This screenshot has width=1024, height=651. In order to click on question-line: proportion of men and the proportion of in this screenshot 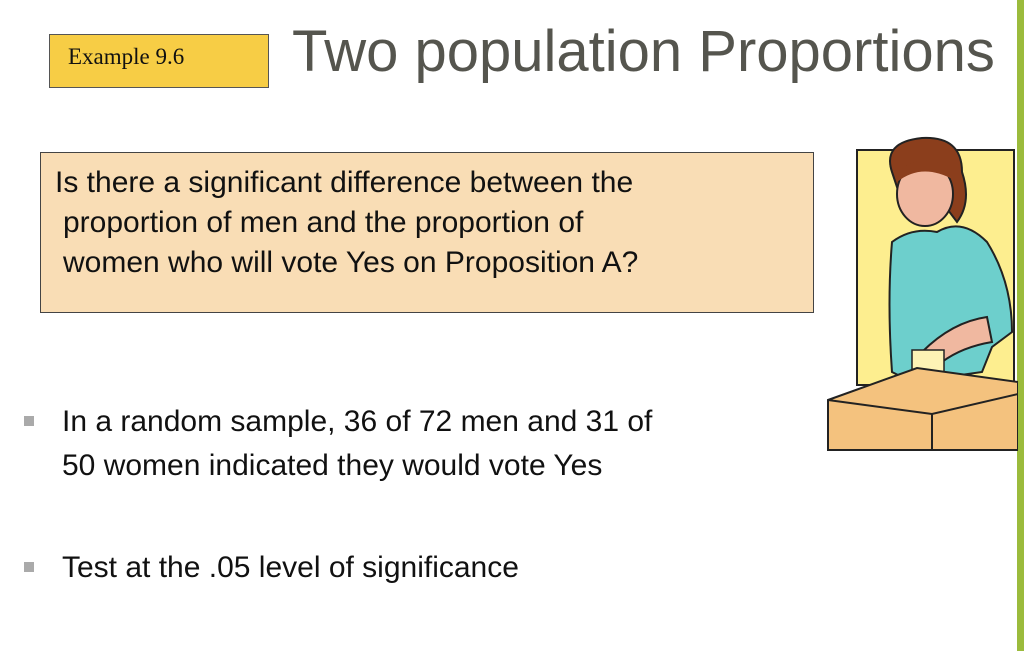, I will do `click(323, 222)`.